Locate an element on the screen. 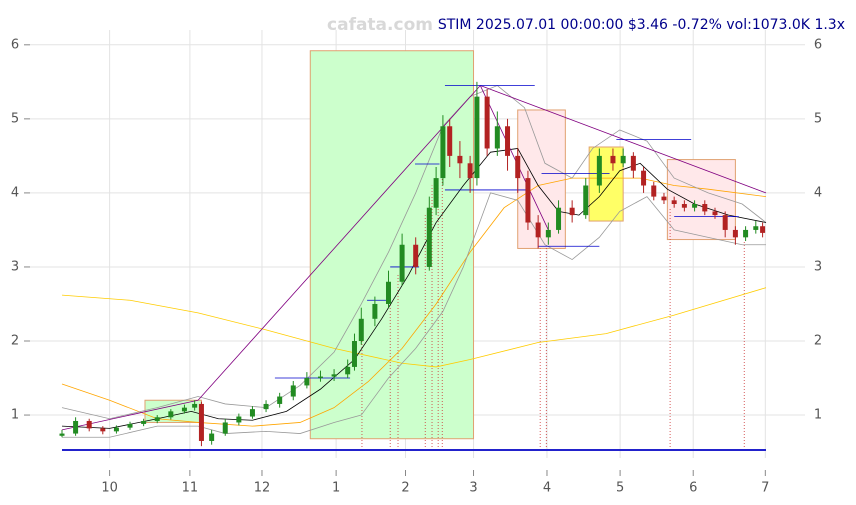 The width and height of the screenshot is (856, 505). y-tick-label-right: 2 is located at coordinates (818, 341).